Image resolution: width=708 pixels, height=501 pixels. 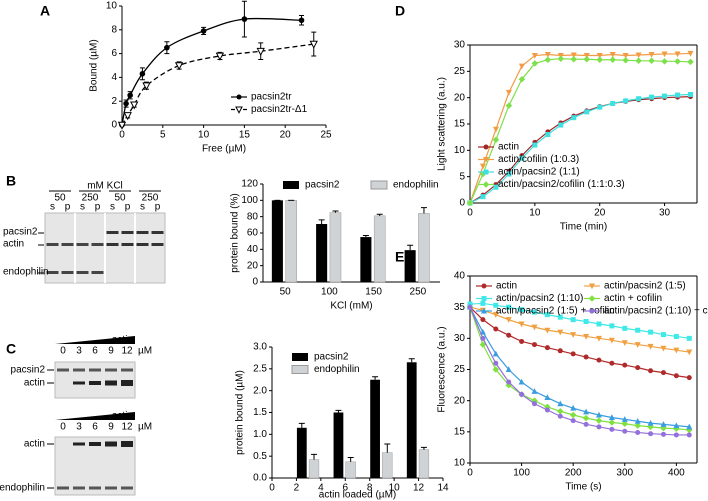 What do you see at coordinates (249, 184) in the screenshot?
I see `y-tick-label: 120` at bounding box center [249, 184].